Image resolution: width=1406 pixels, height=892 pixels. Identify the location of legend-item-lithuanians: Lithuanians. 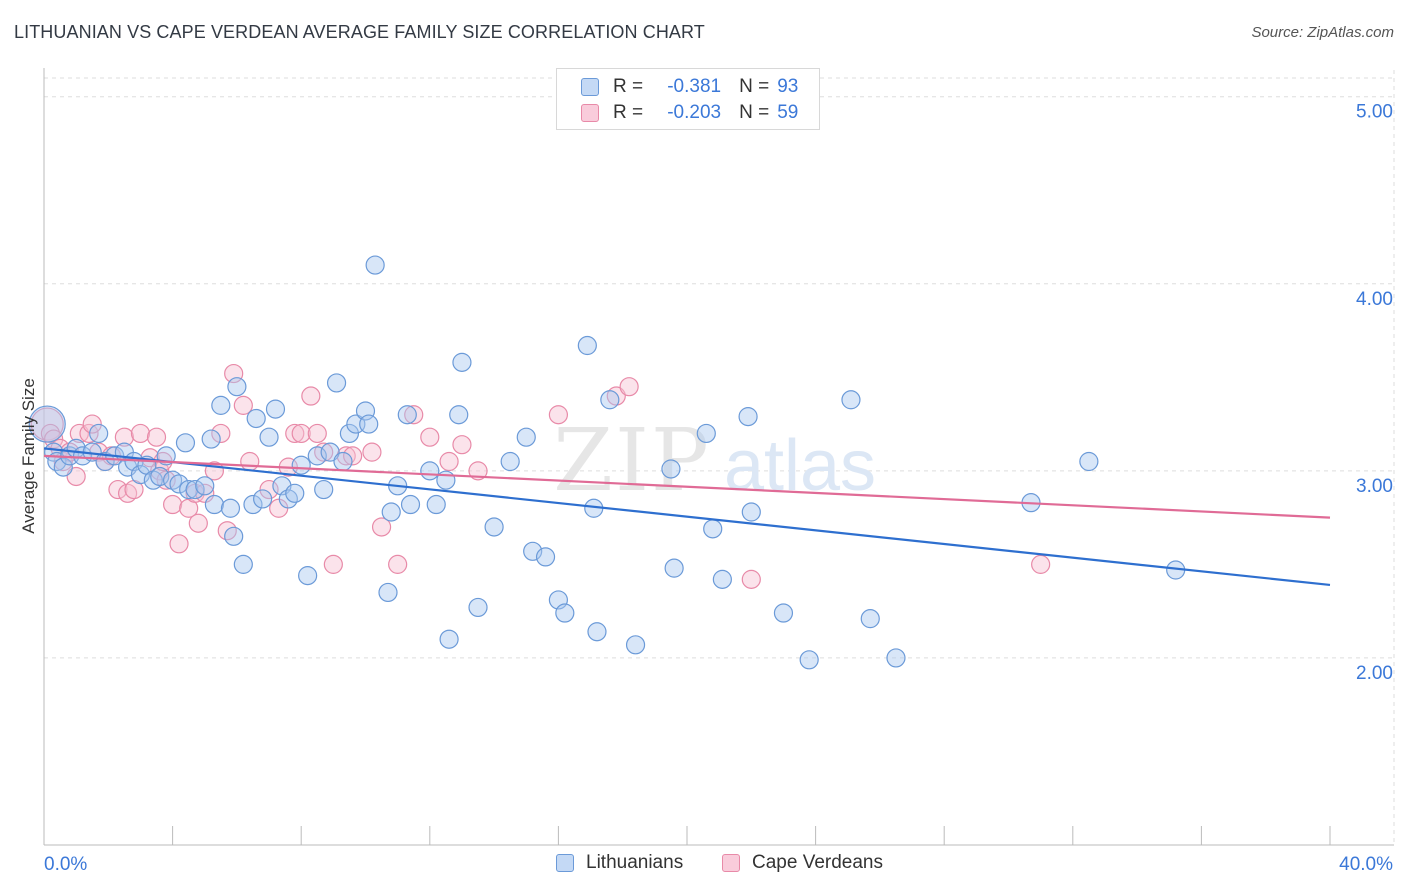
(619, 863).